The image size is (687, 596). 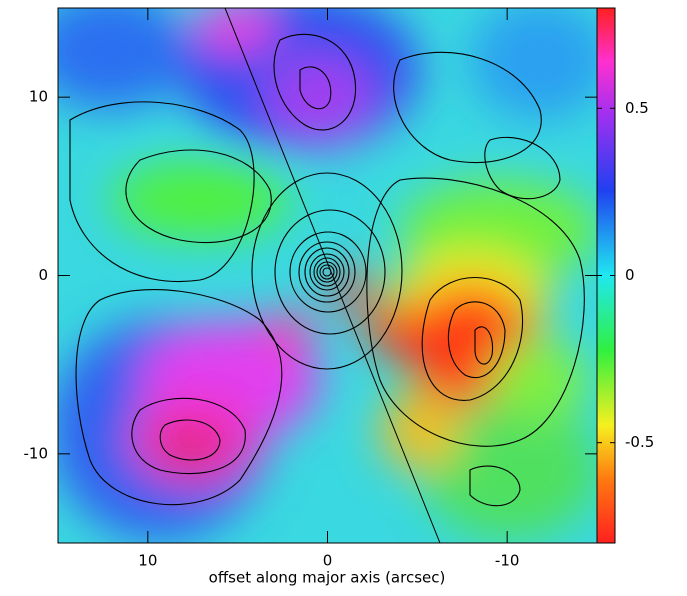 I want to click on colorbar-tick-label: 0.5, so click(x=637, y=108).